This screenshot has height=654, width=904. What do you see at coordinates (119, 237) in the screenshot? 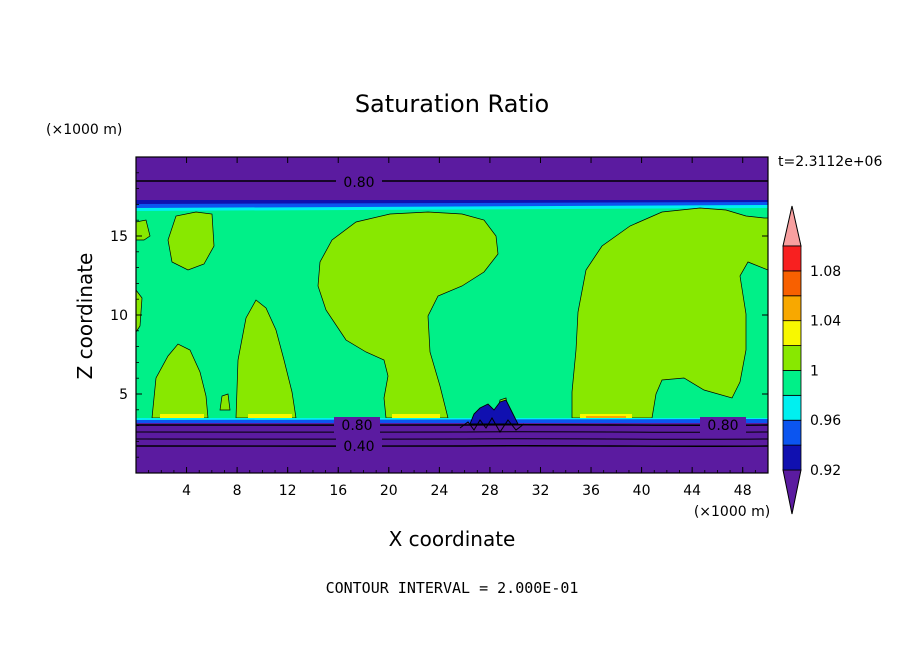
I see `y-tick-label: 15` at bounding box center [119, 237].